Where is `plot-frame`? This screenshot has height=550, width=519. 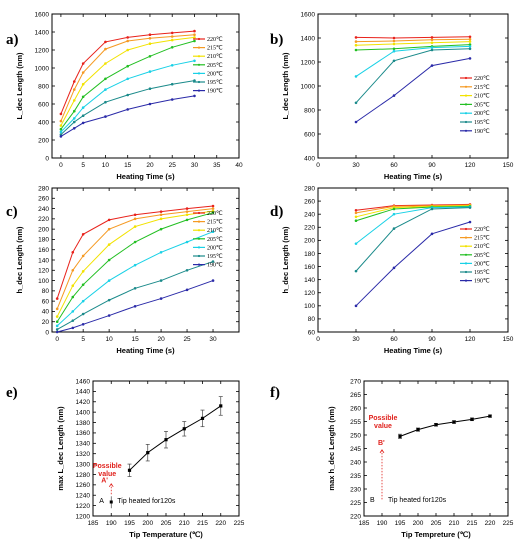
plot-frame is located at coordinates (166, 448).